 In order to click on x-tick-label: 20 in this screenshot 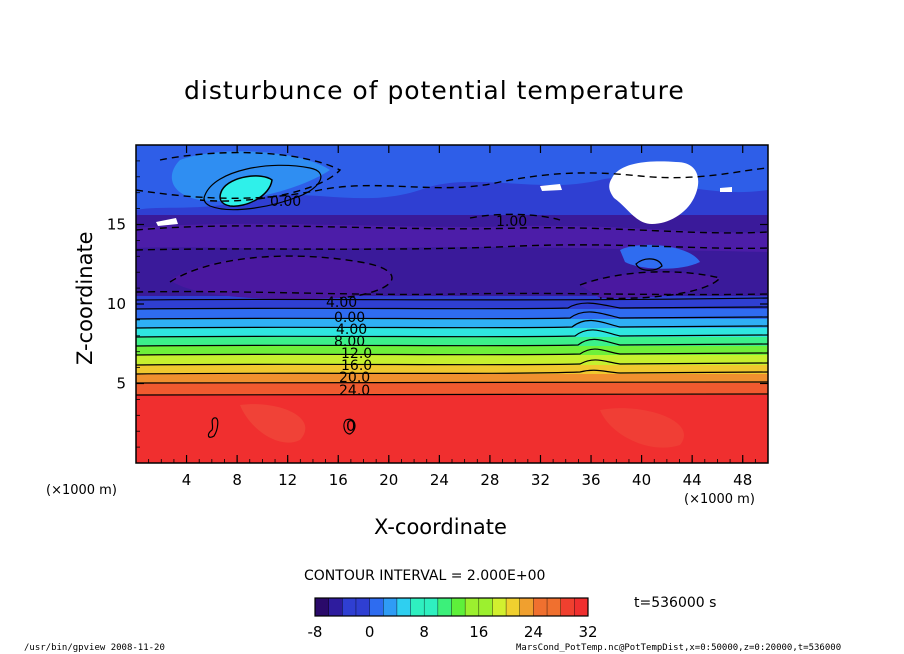, I will do `click(388, 480)`.